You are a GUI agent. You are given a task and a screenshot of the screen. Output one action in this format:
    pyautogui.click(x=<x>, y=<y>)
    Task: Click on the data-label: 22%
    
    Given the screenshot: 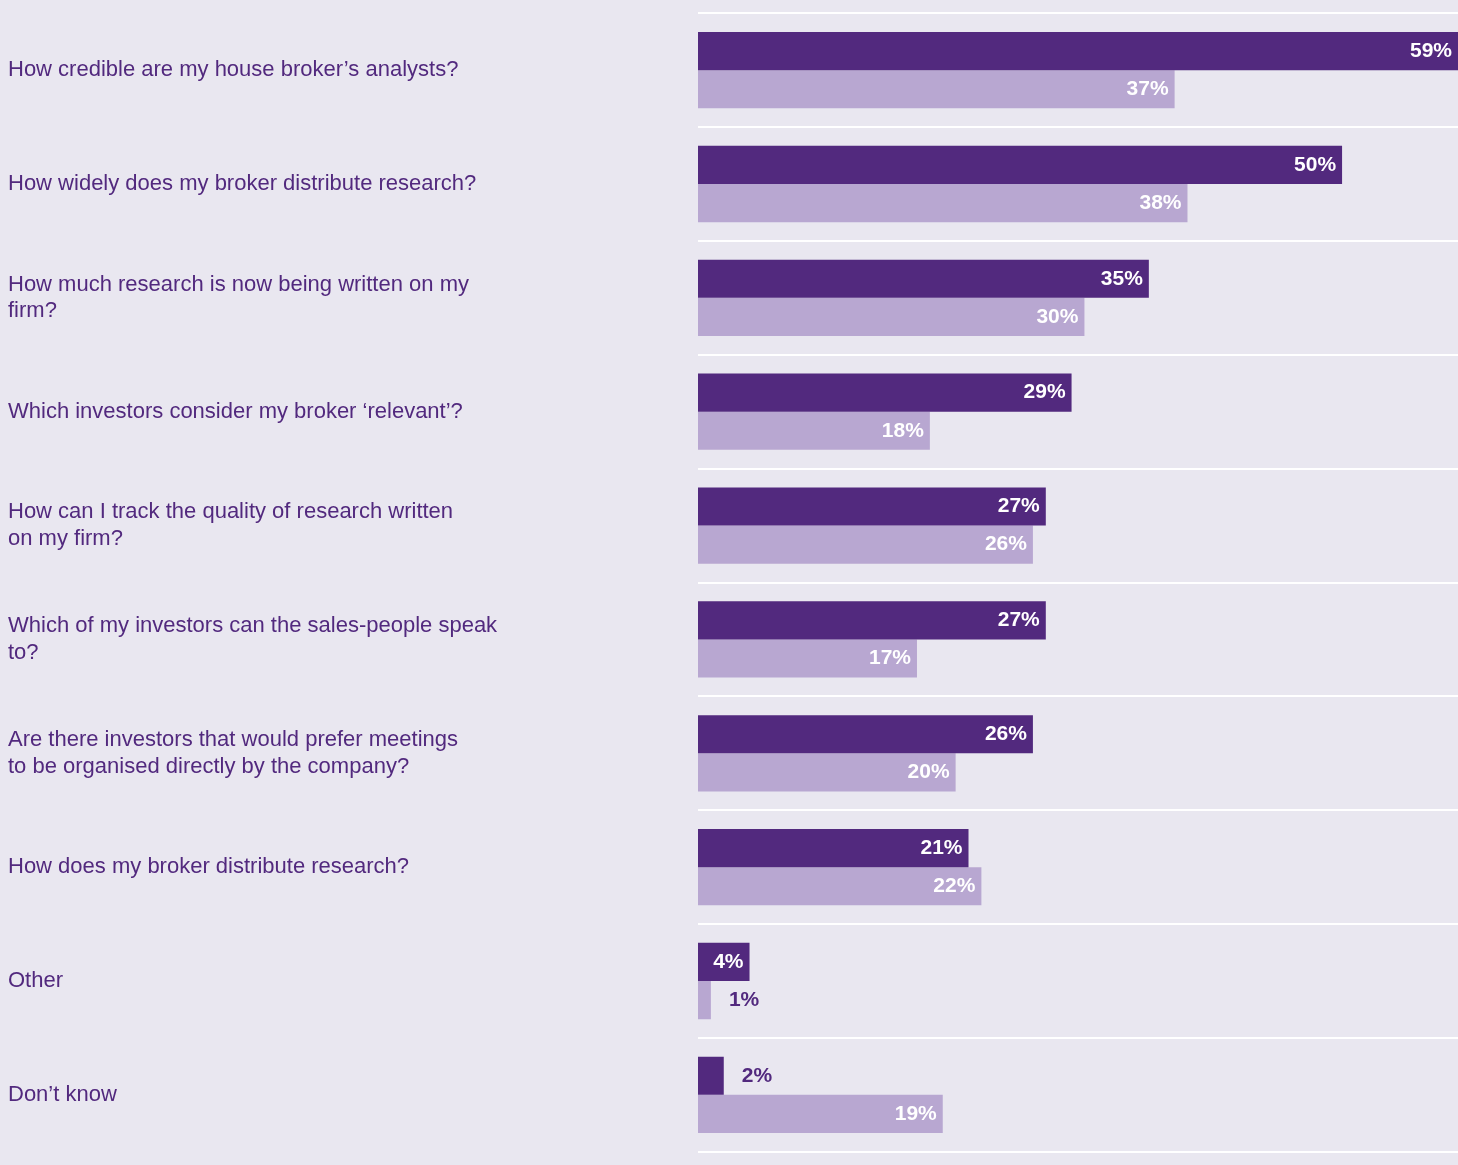 What is the action you would take?
    pyautogui.click(x=954, y=885)
    